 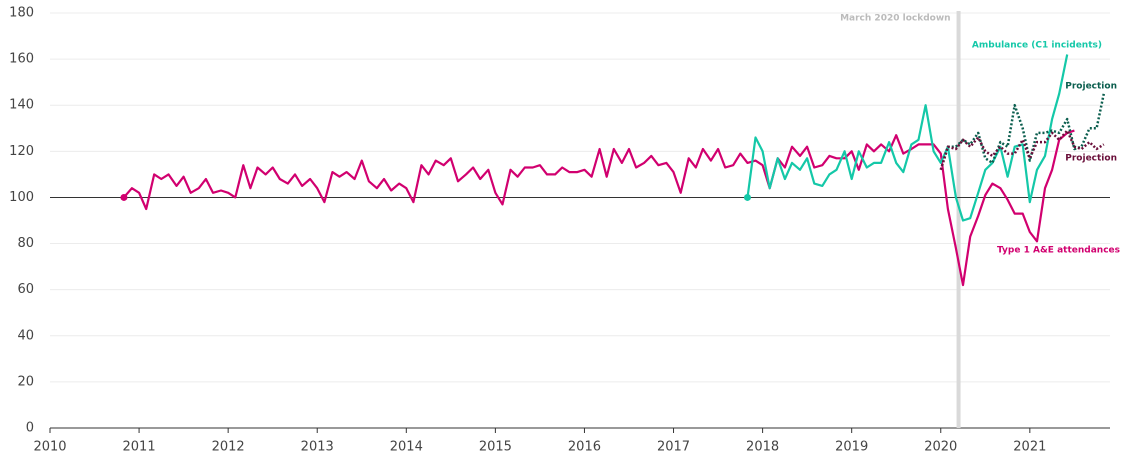 I want to click on x-tick-label: 2011, so click(x=139, y=447).